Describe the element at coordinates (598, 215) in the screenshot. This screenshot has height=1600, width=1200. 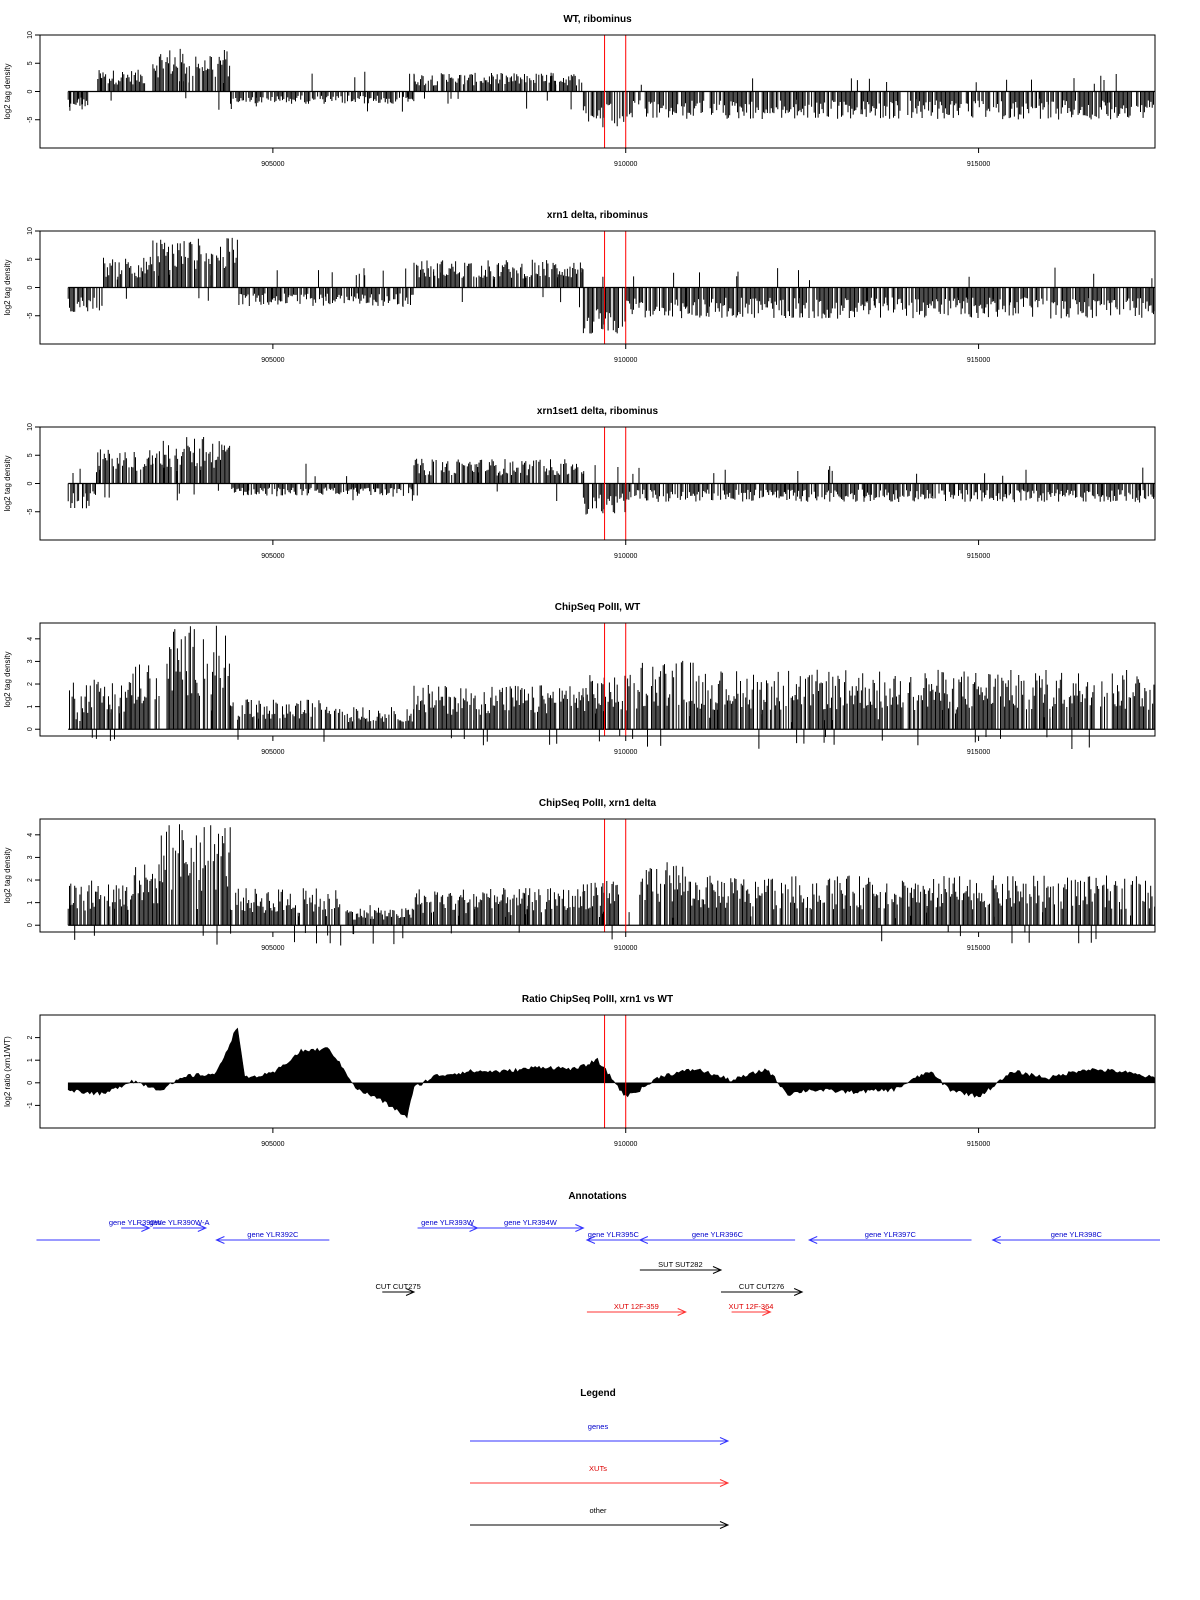
I see `chart-title: xrn1 delta, ribominus` at that location.